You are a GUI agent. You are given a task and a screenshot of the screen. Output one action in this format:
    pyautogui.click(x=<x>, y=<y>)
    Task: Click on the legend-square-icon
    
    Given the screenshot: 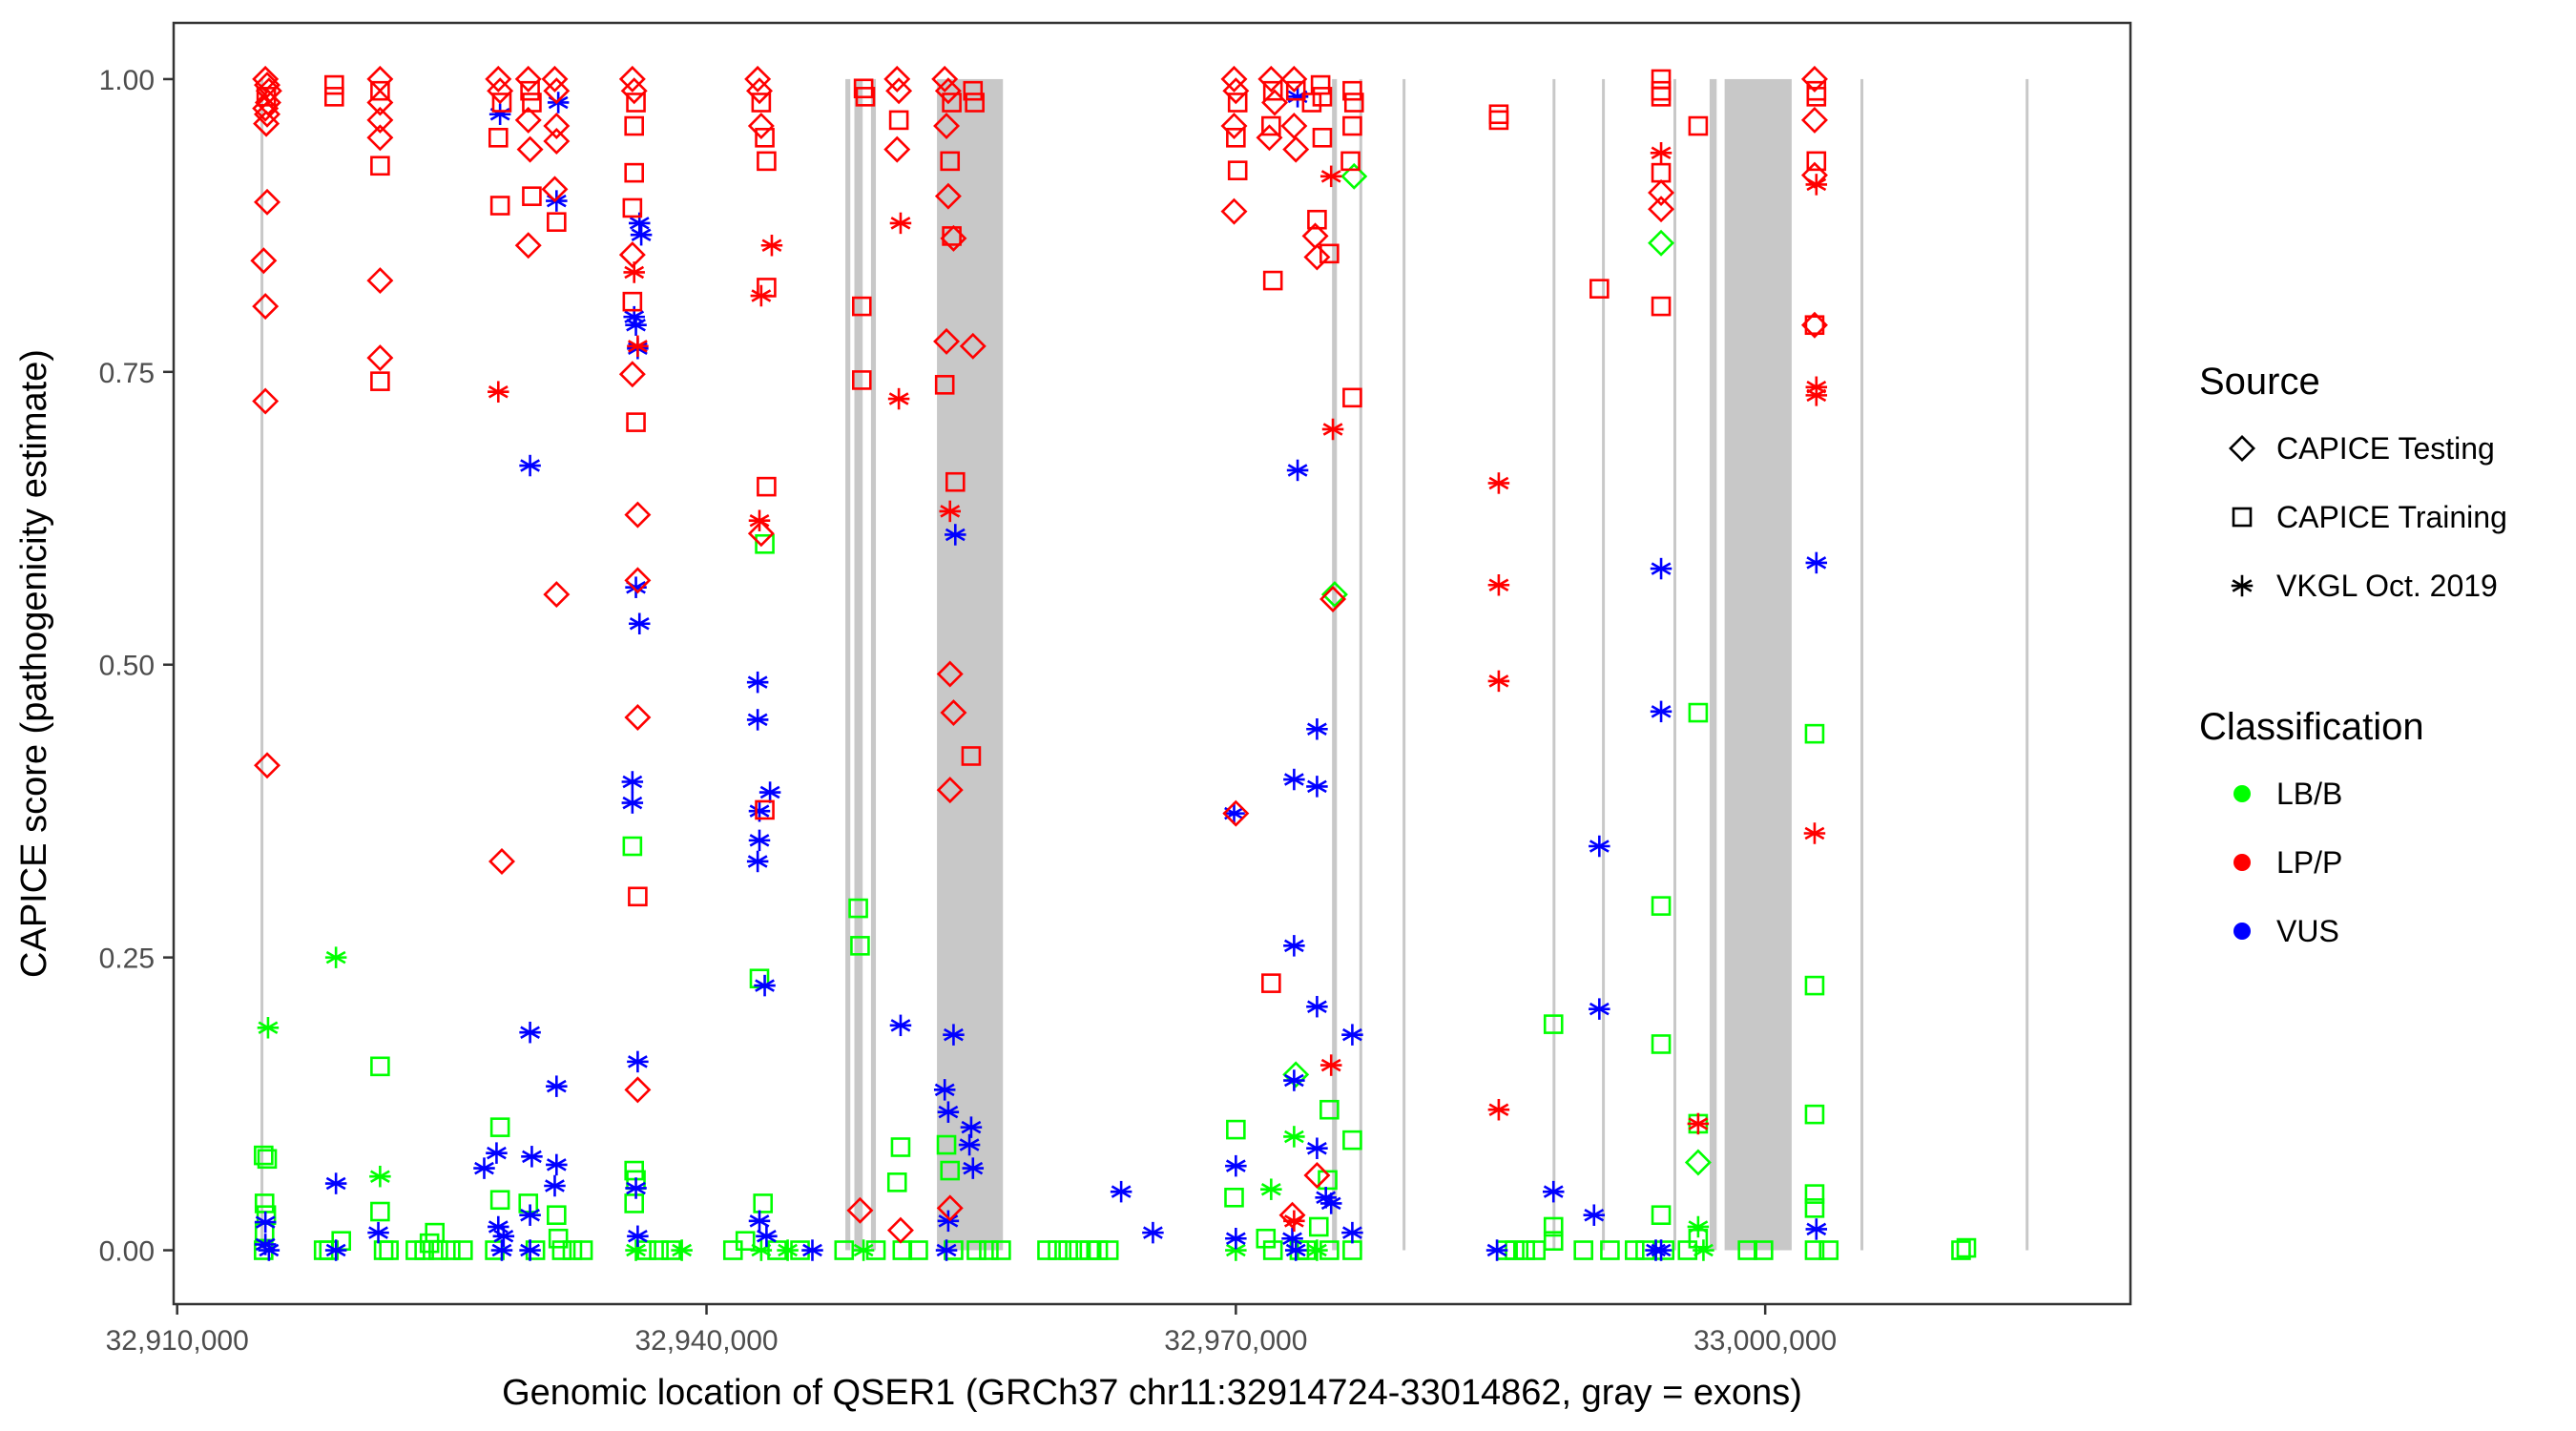 What is the action you would take?
    pyautogui.click(x=2242, y=517)
    